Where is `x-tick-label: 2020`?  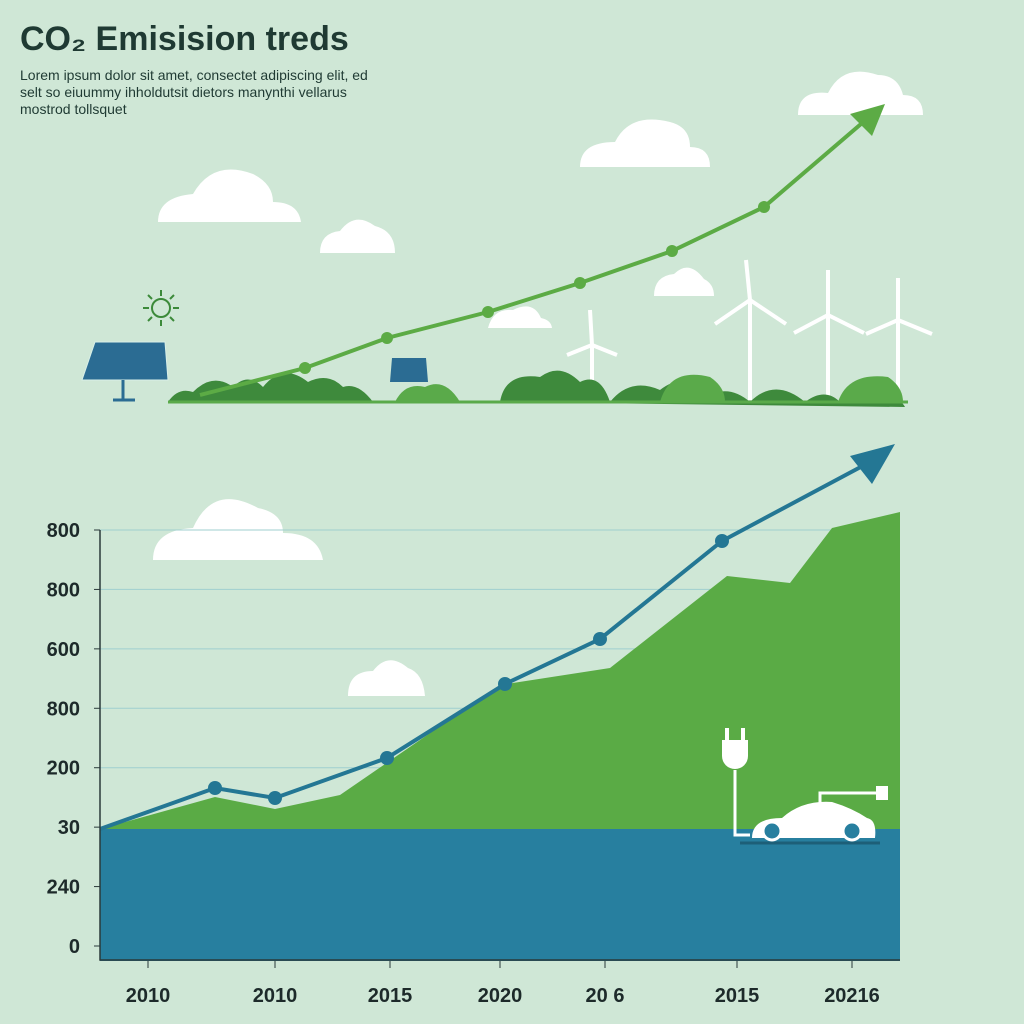 x-tick-label: 2020 is located at coordinates (500, 996).